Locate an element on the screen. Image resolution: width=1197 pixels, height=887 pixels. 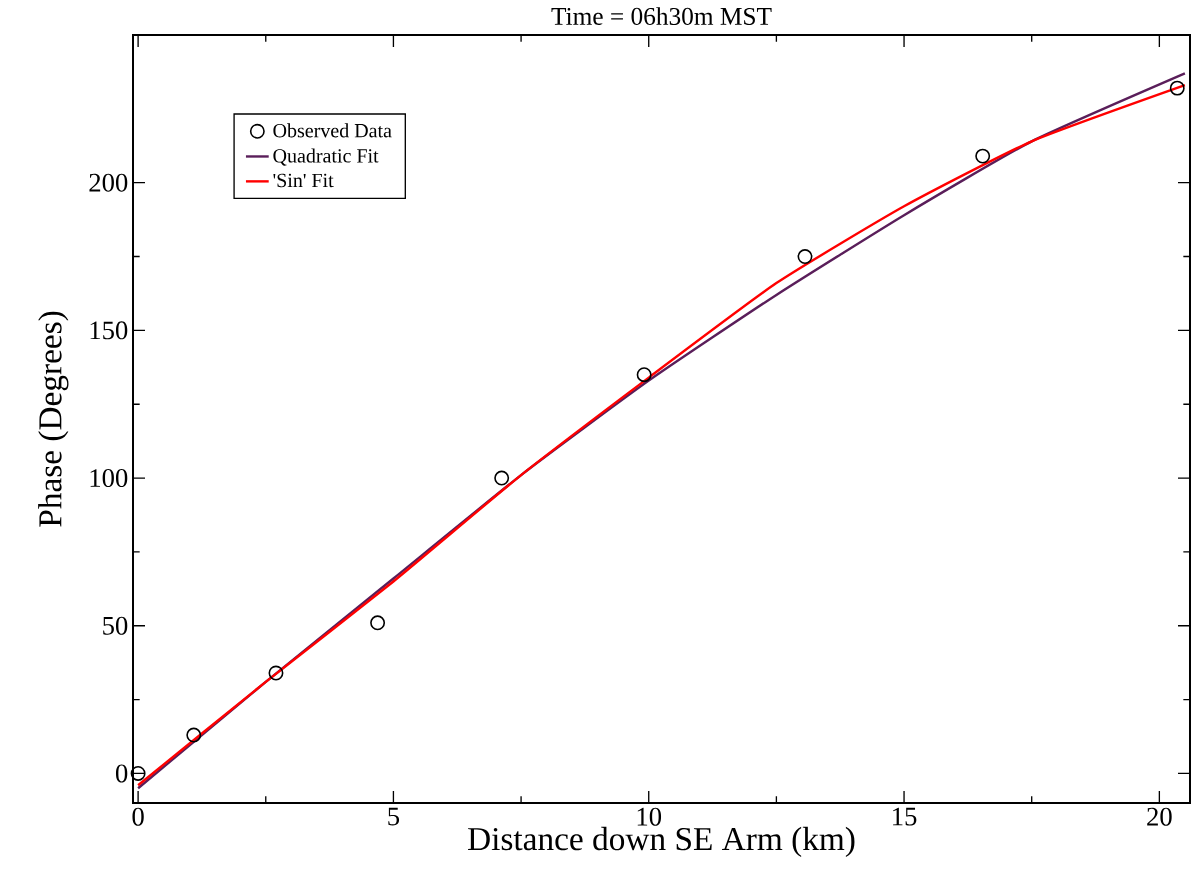
y-tick-label: 0 is located at coordinates (121, 773).